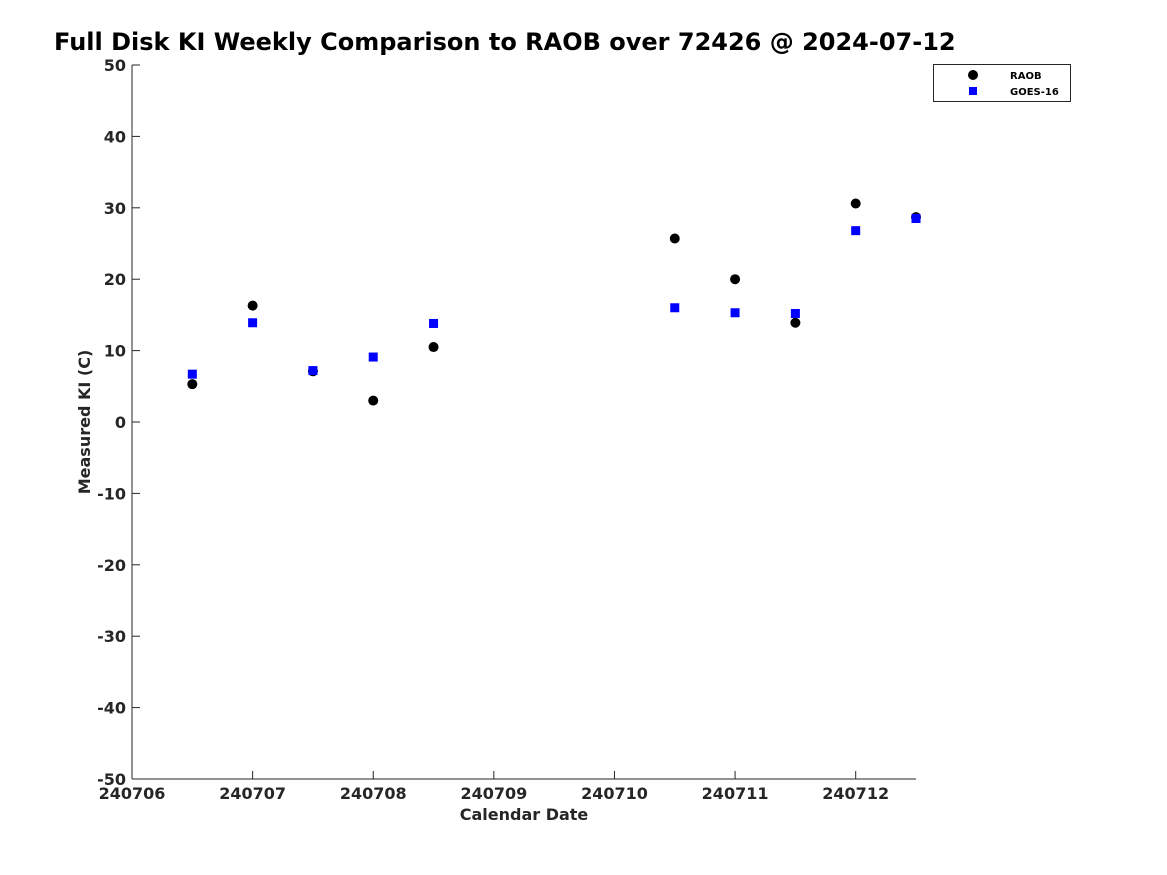  I want to click on y-axis-ticks: 50 40 30 20 10 0 -10 -20 -30 -40 -50, so click(118, 422).